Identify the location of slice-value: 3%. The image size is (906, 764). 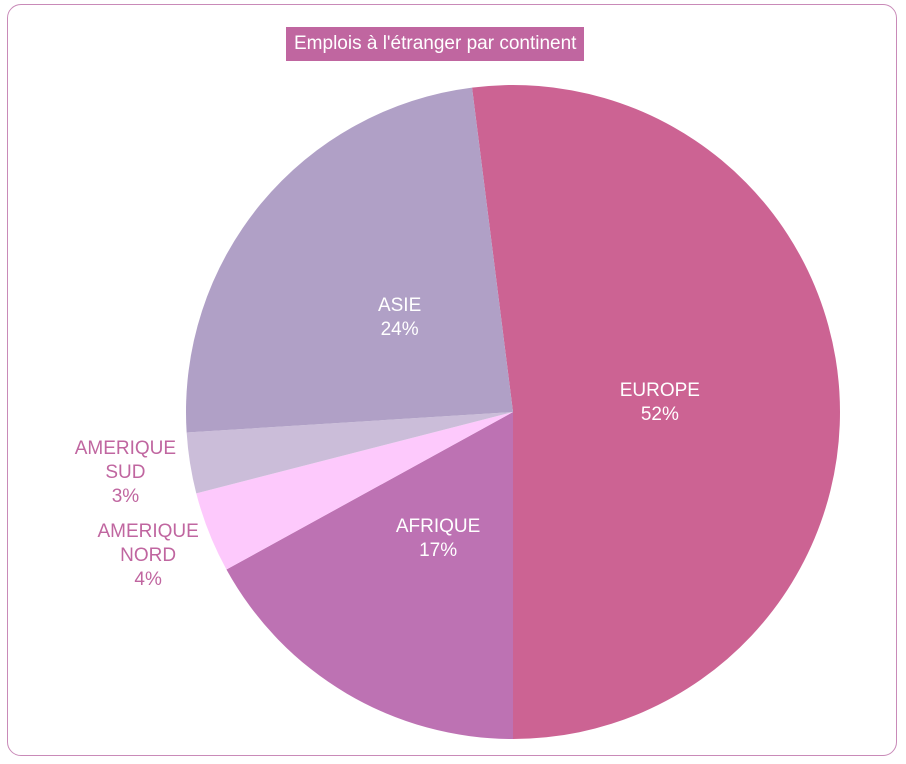
(125, 497).